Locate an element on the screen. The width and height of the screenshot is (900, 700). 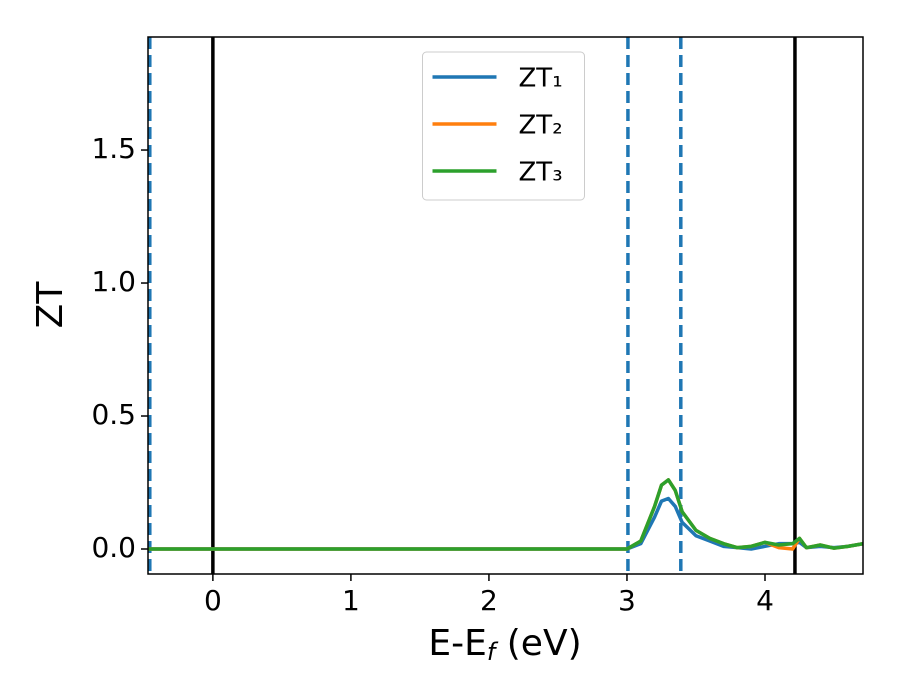
x-tick-label: 1 is located at coordinates (351, 600).